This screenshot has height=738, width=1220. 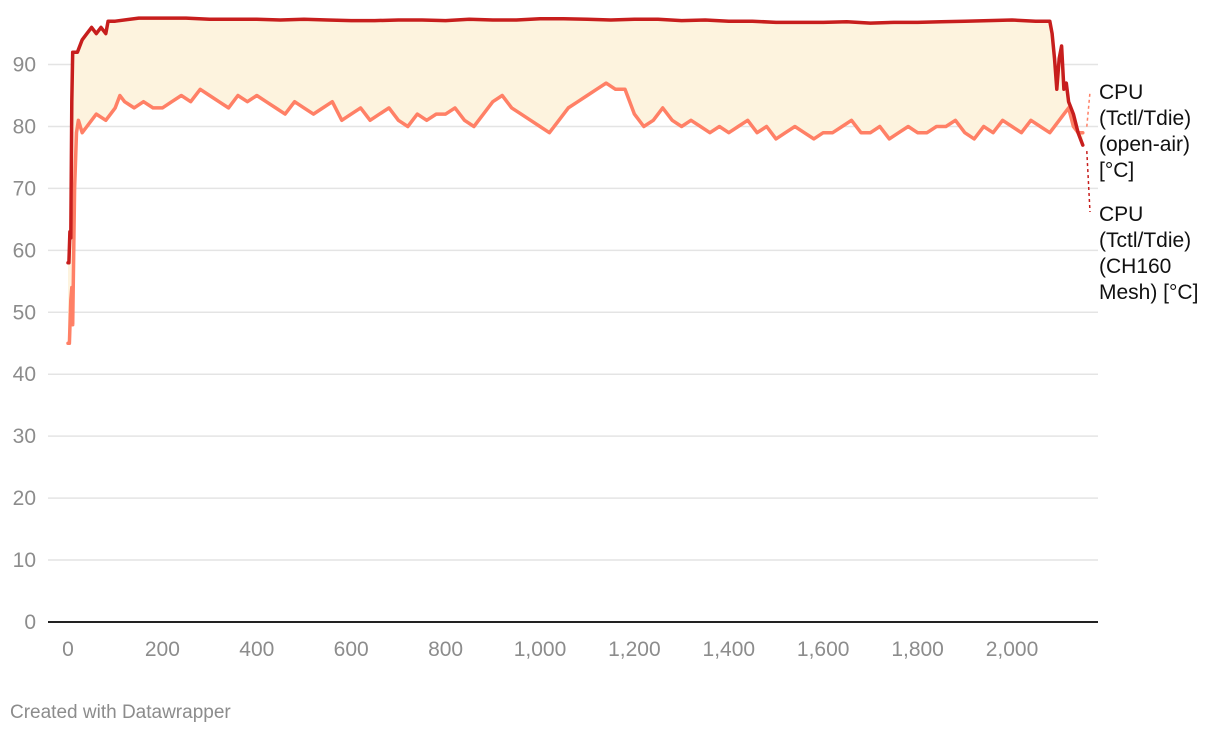 What do you see at coordinates (445, 649) in the screenshot?
I see `x-tick-label: 800` at bounding box center [445, 649].